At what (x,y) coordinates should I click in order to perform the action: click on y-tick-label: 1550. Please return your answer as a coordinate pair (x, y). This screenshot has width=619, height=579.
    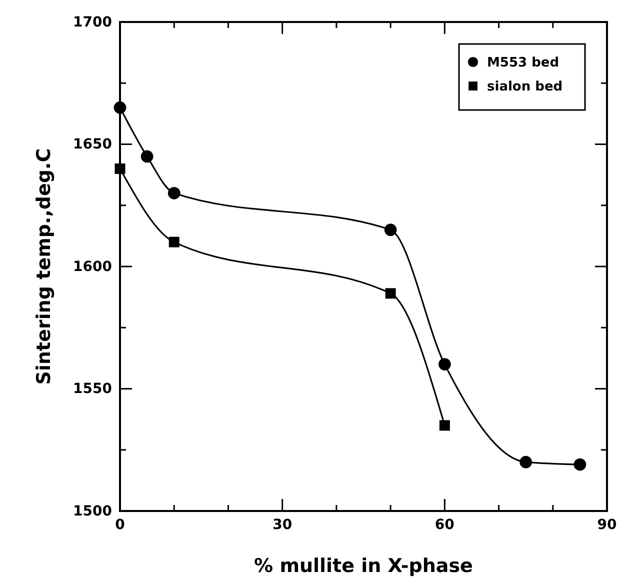
    Looking at the image, I should click on (92, 389).